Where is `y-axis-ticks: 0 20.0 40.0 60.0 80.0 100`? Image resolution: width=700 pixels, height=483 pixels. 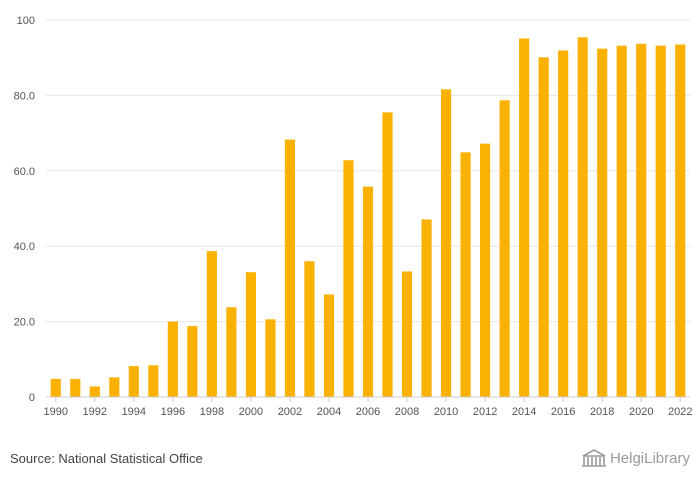
y-axis-ticks: 0 20.0 40.0 60.0 80.0 100 is located at coordinates (24, 209).